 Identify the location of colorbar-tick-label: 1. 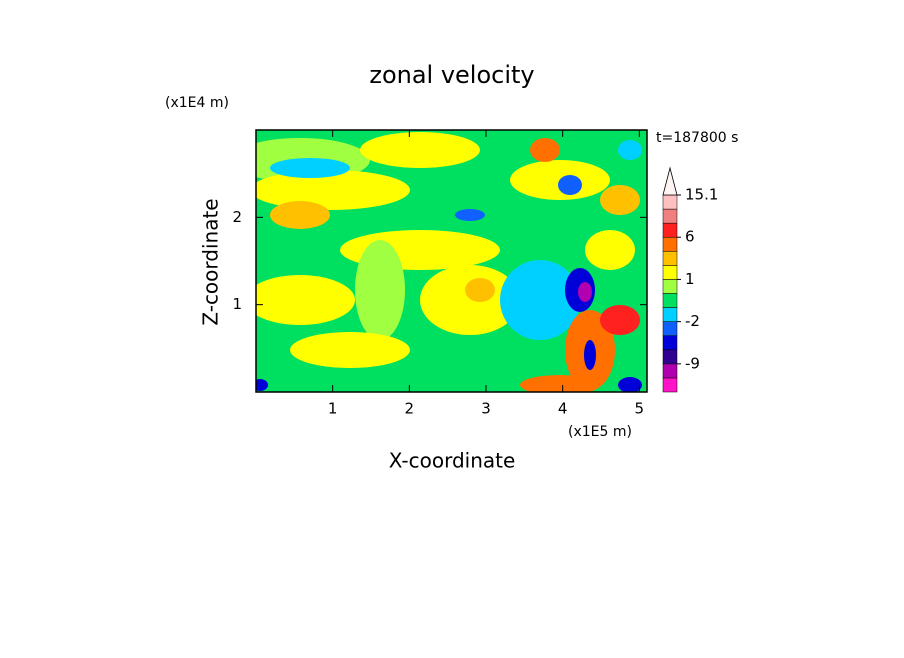
(690, 279).